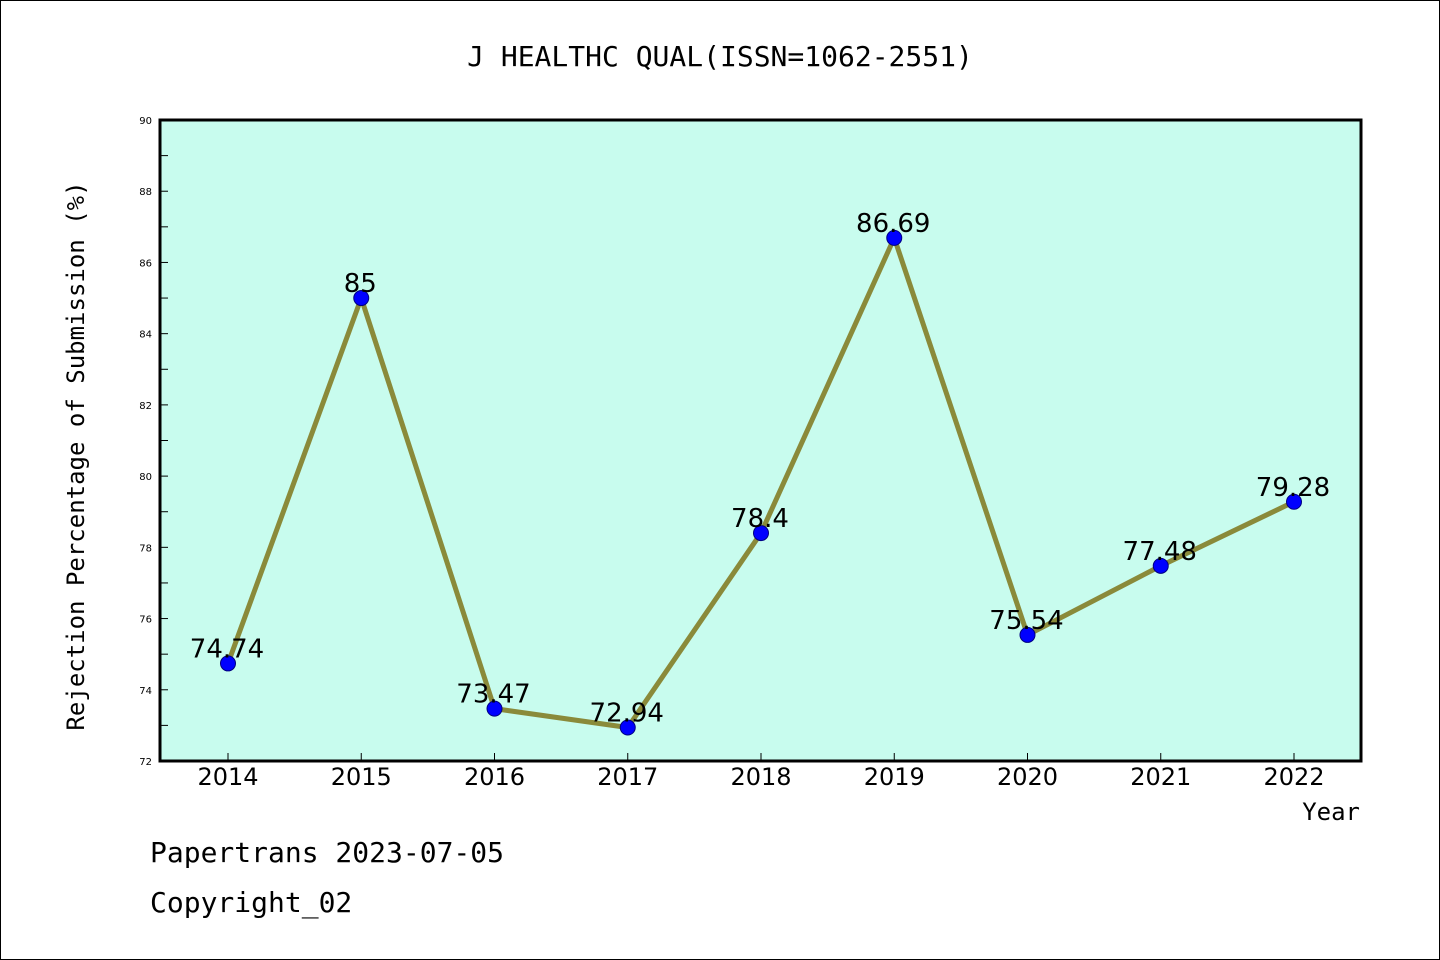 Image resolution: width=1440 pixels, height=960 pixels. I want to click on x-axis-label: Year, so click(1331, 812).